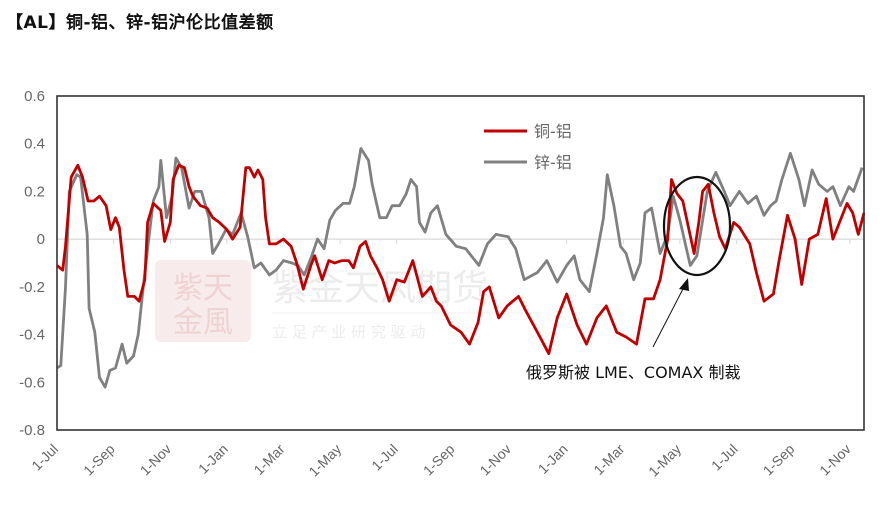  What do you see at coordinates (528, 147) in the screenshot?
I see `legend: 铜-铝 锌-铝` at bounding box center [528, 147].